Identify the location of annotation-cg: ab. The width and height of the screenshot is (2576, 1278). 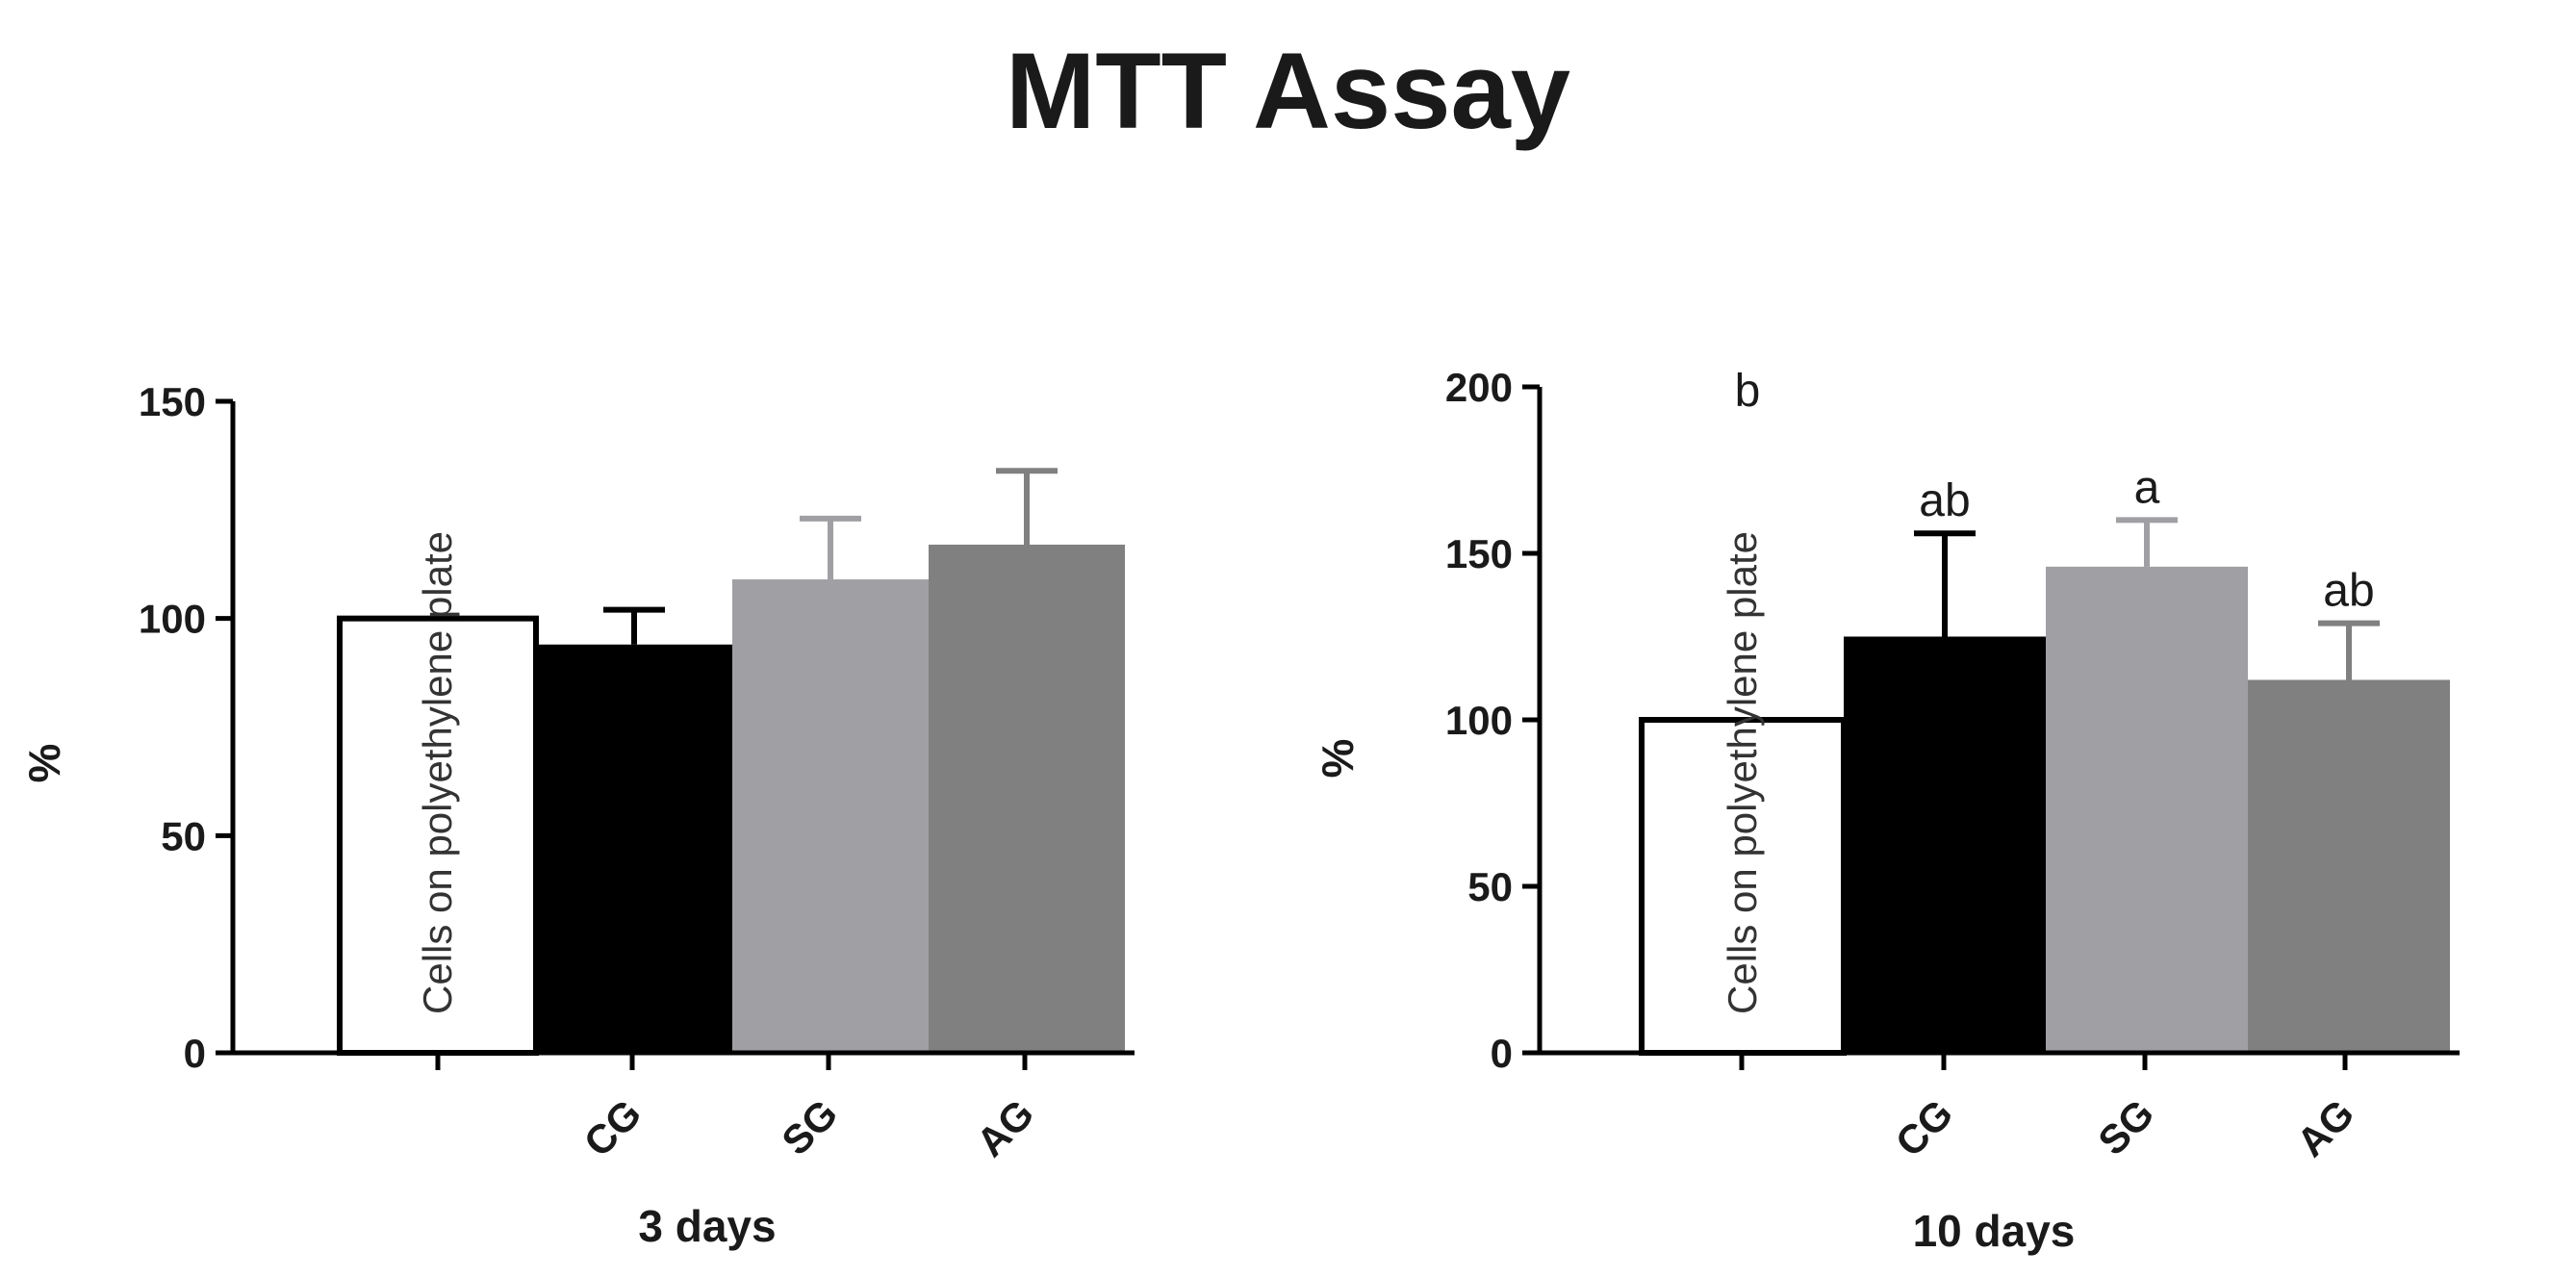
(1944, 500).